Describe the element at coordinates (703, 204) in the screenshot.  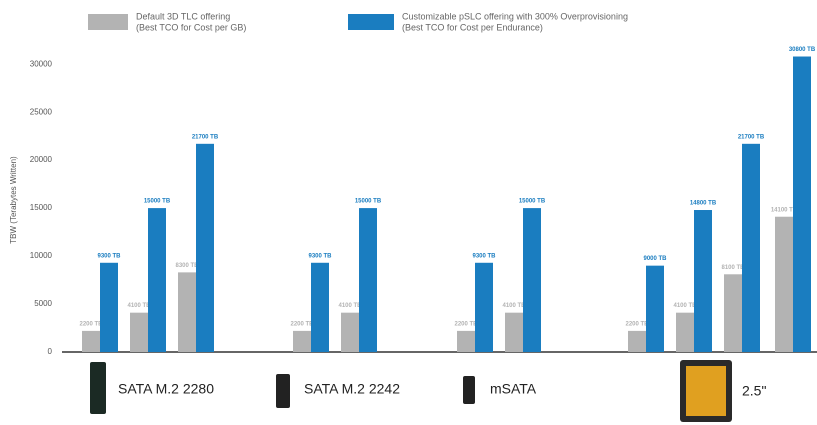
I see `value-label: 14800 TB` at that location.